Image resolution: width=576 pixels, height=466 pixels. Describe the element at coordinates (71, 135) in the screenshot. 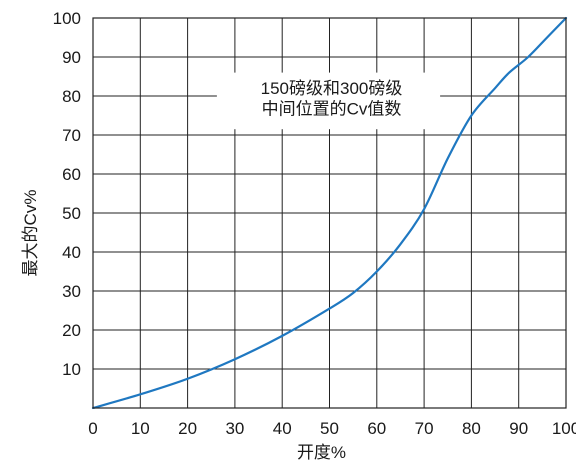

I see `y-tick-label: 70` at that location.